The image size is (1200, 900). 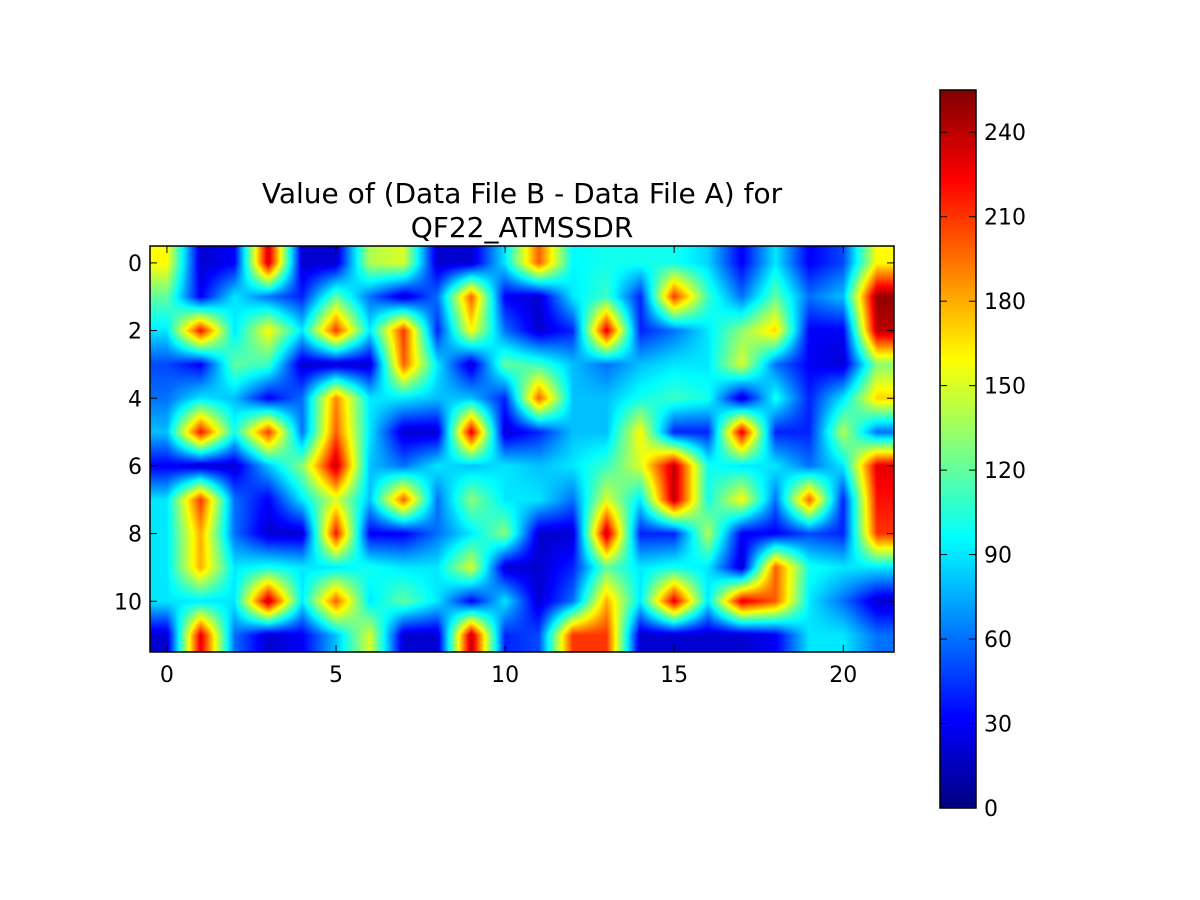 I want to click on colorbar: 0 30 60 90 120 150 180 210 240, so click(x=982, y=455).